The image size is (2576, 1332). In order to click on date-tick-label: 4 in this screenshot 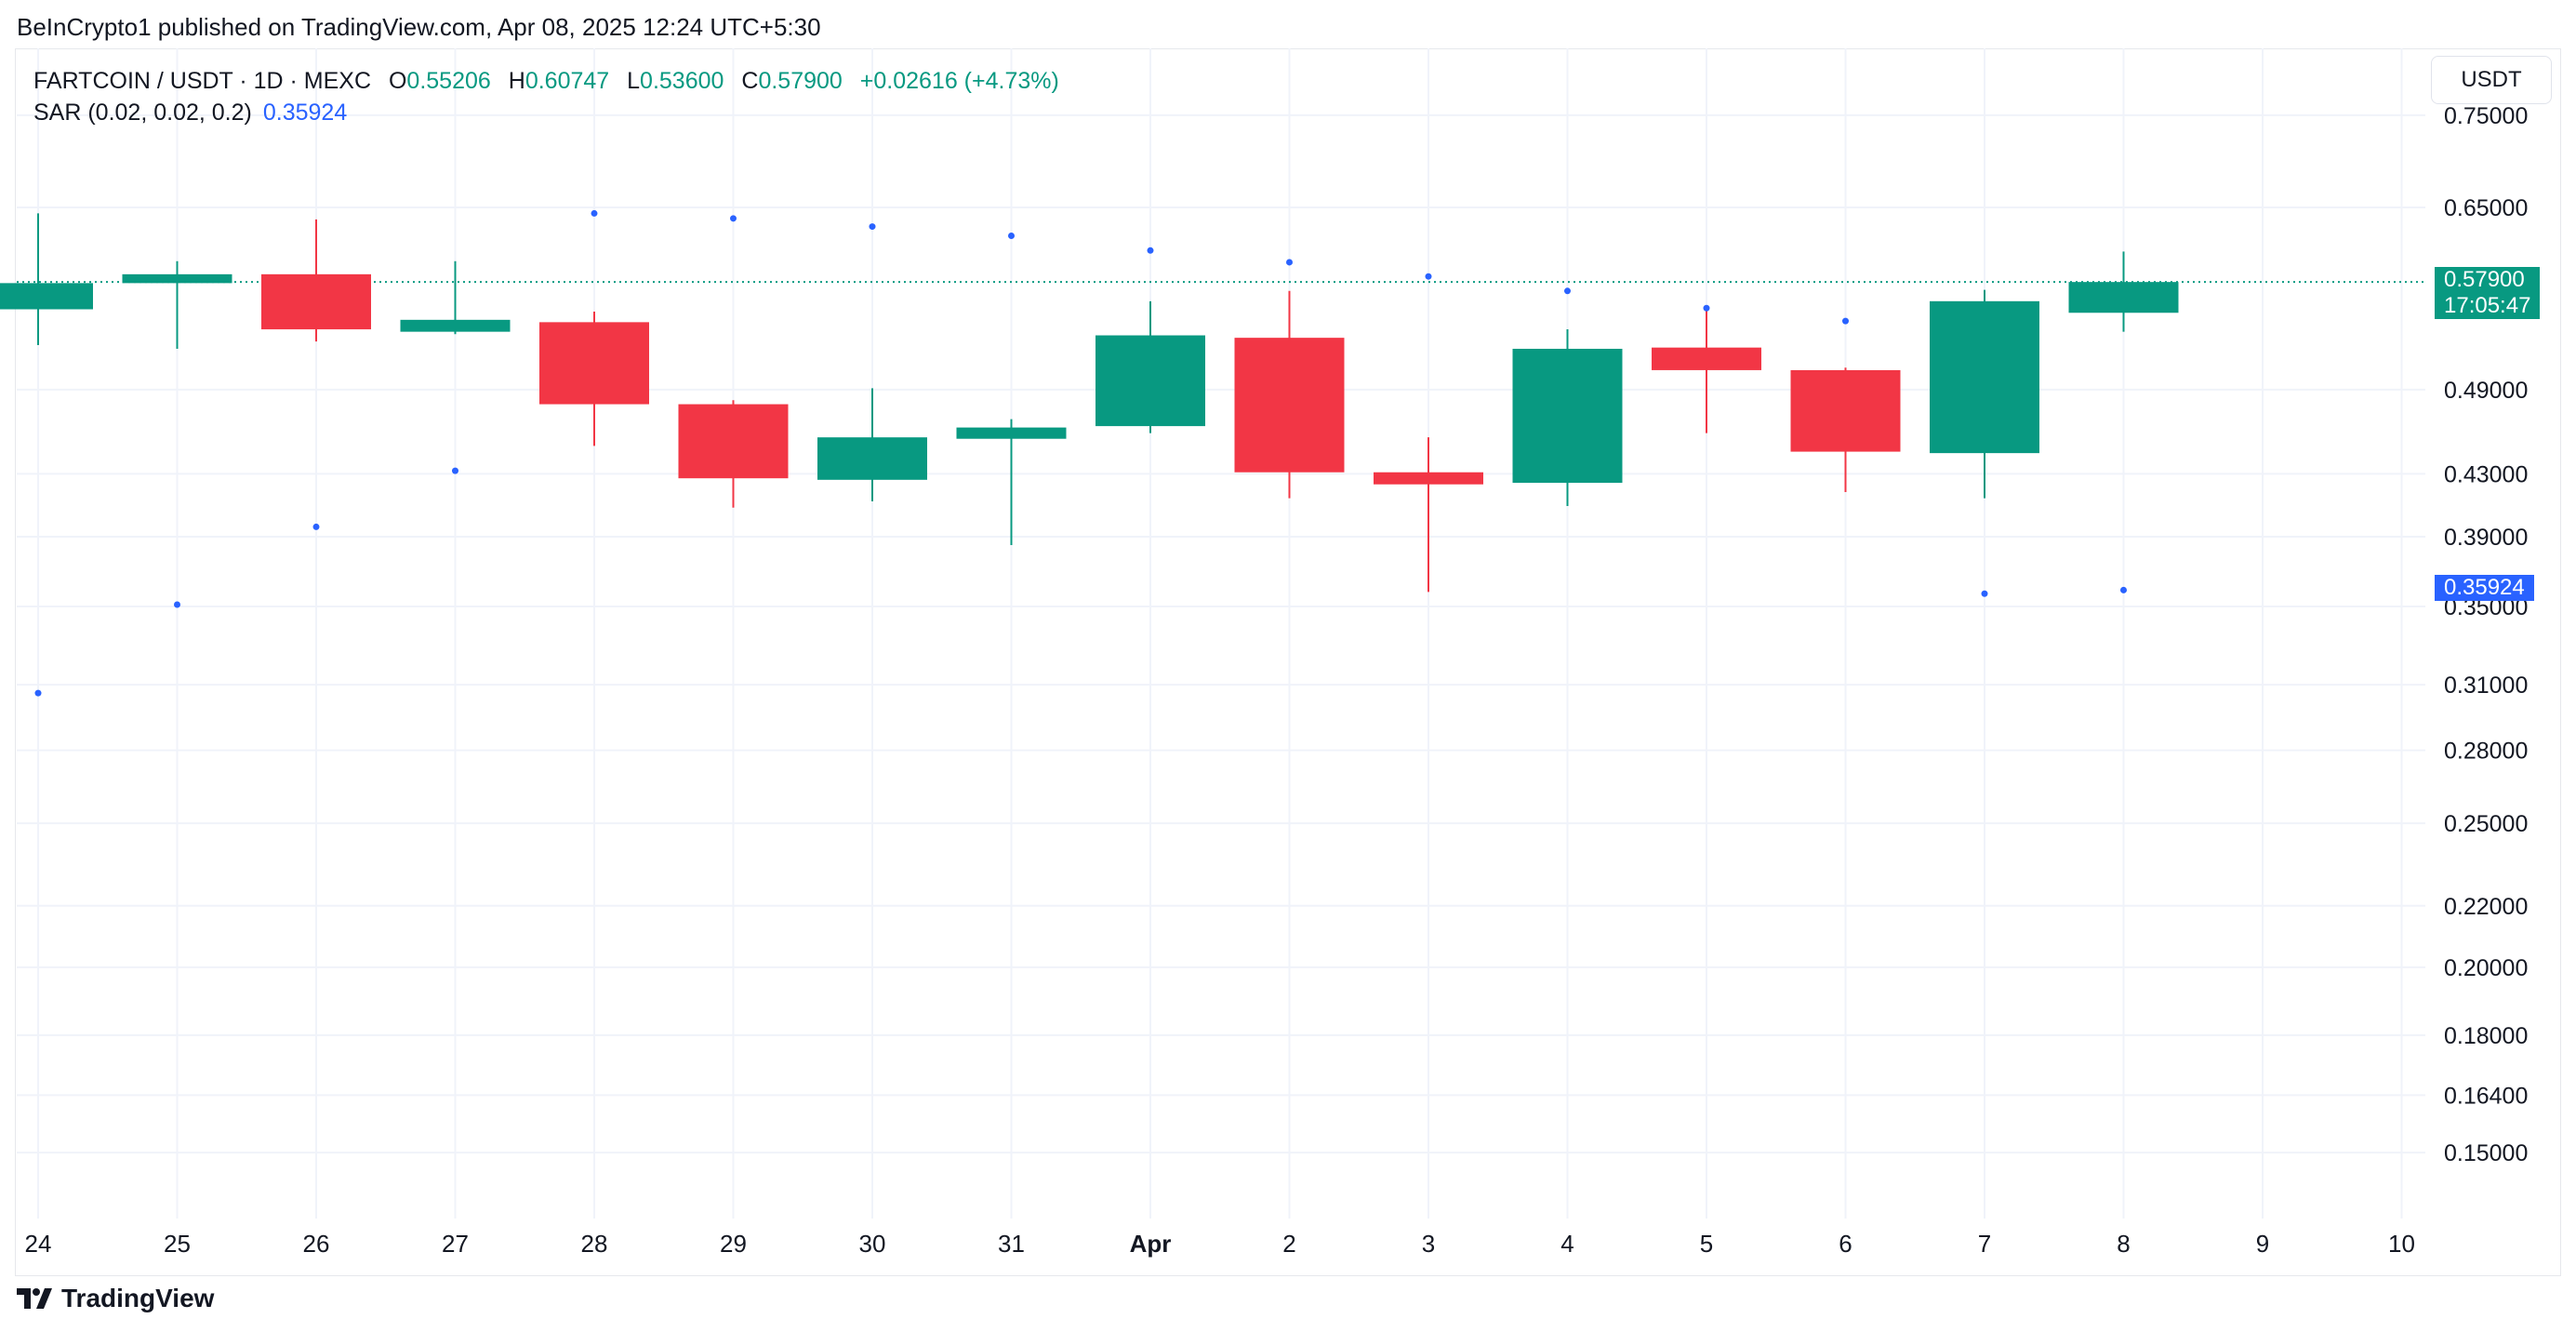, I will do `click(1566, 1244)`.